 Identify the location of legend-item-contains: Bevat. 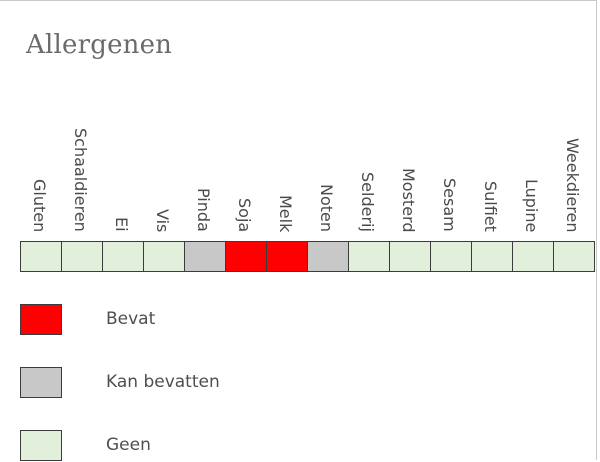
(220, 320).